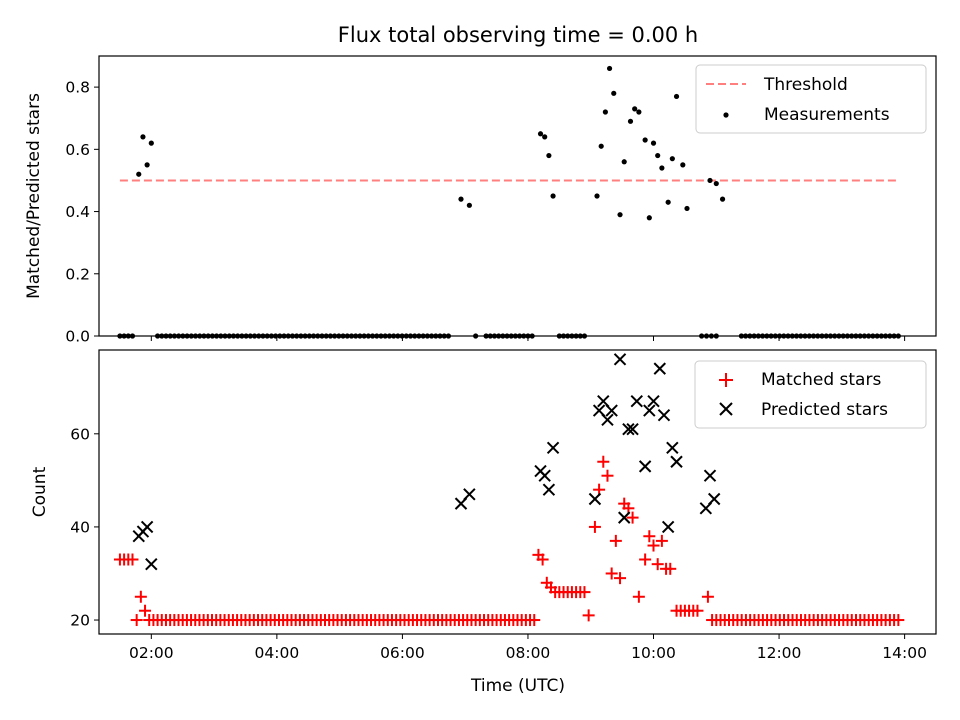  What do you see at coordinates (827, 115) in the screenshot?
I see `legend-measurements-label: Measurements` at bounding box center [827, 115].